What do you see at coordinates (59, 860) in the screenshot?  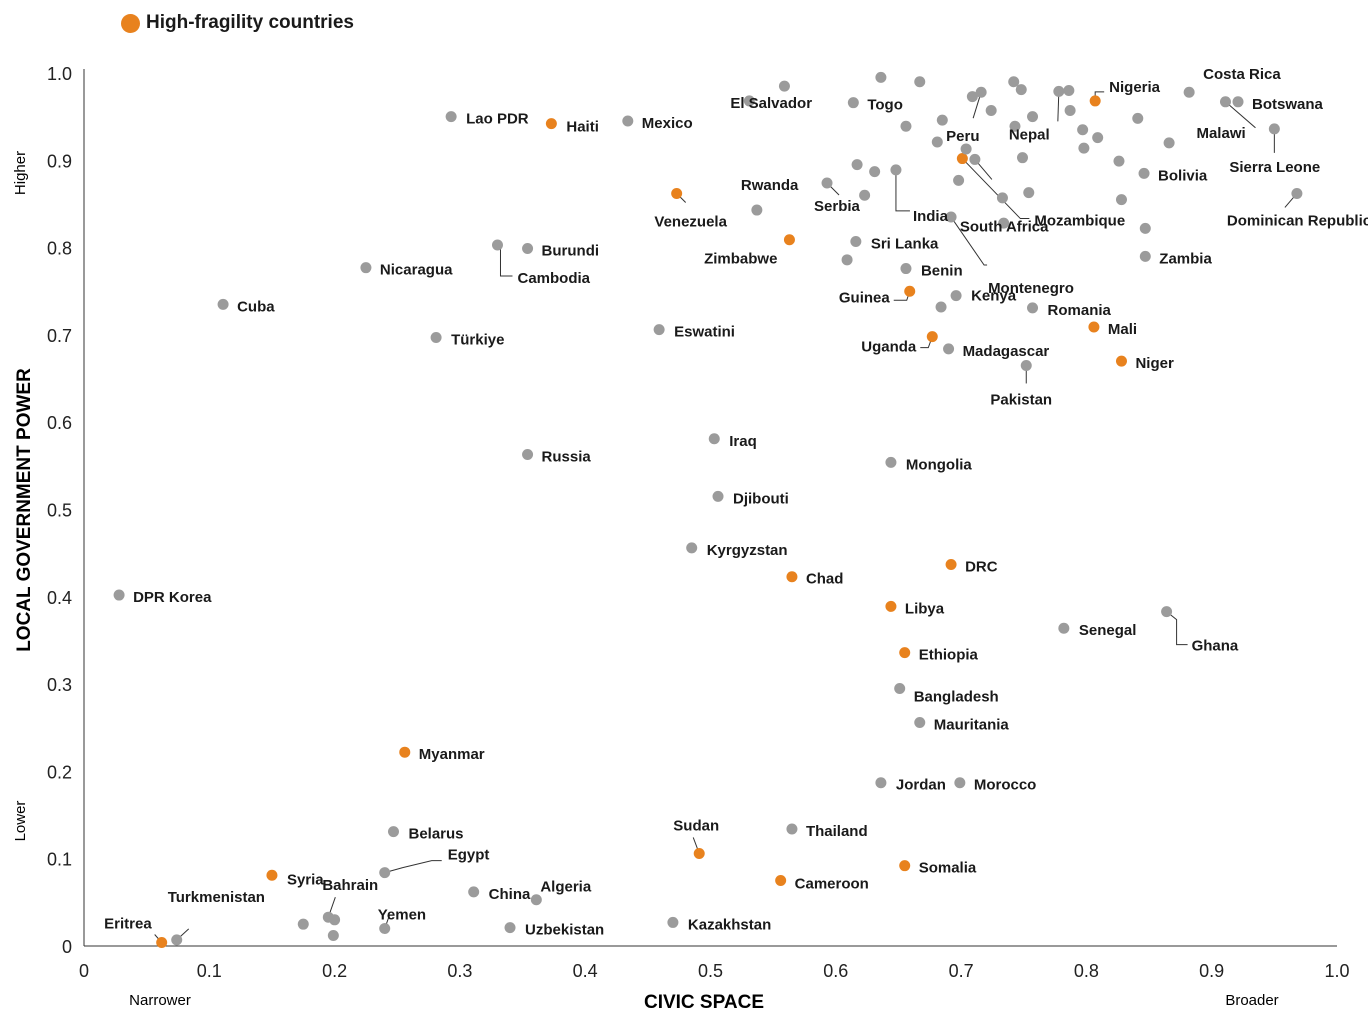 I see `y-tick-label: 0.1` at bounding box center [59, 860].